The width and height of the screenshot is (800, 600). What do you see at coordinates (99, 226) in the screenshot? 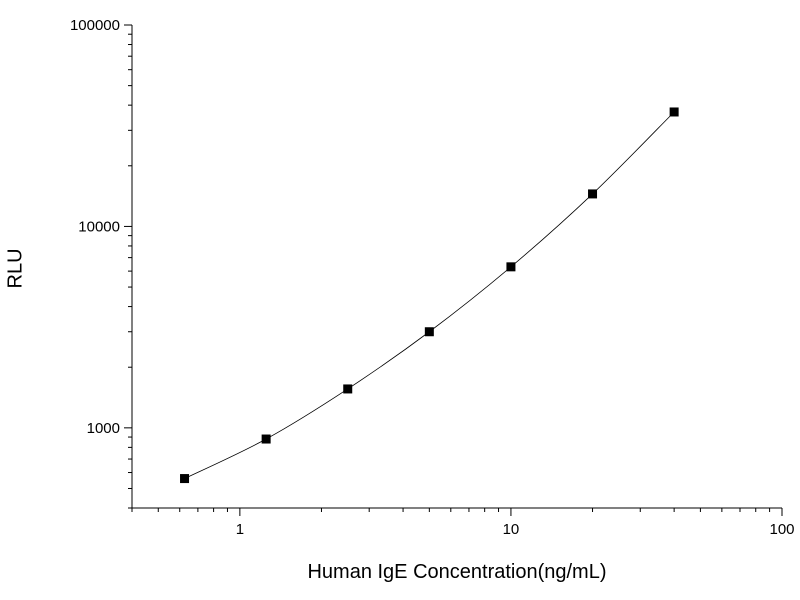
I see `y-tick-label: 10000` at bounding box center [99, 226].